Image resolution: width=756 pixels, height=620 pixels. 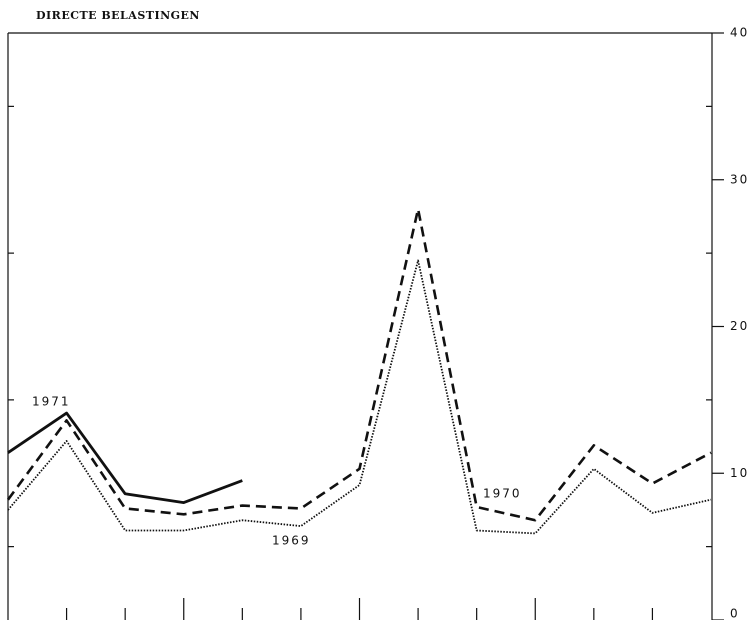 What do you see at coordinates (739, 33) in the screenshot?
I see `y-tick-label: 40` at bounding box center [739, 33].